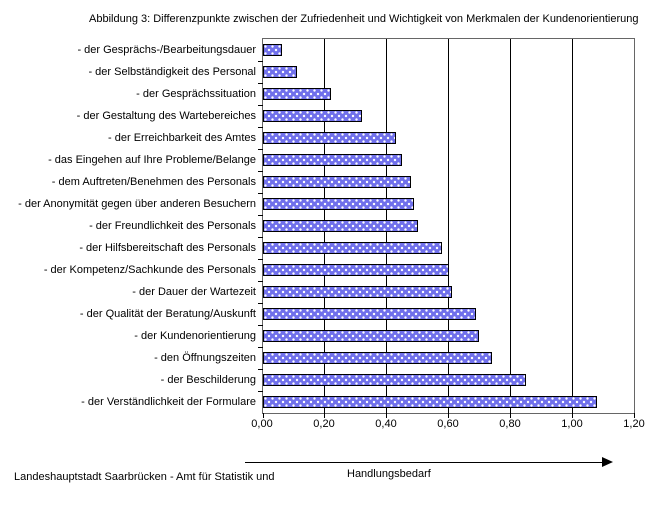  I want to click on category-label: - das Eingehen auf Ihre Probleme/Belange, so click(152, 160).